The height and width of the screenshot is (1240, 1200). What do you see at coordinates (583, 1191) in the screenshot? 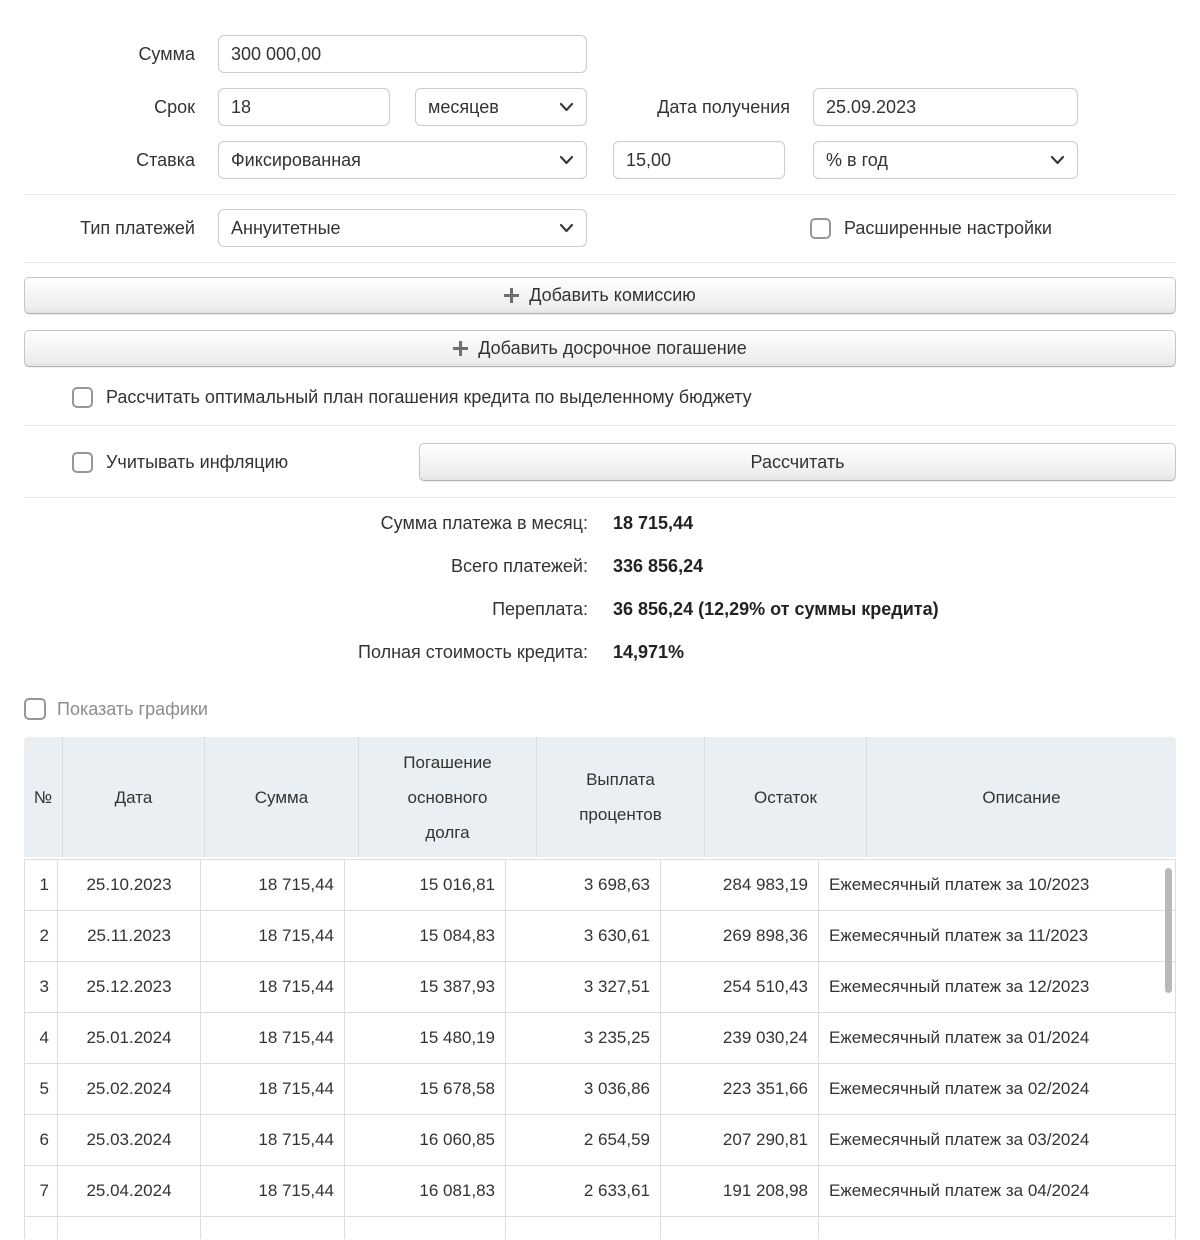
I see `cell-interest: 2 633,61` at bounding box center [583, 1191].